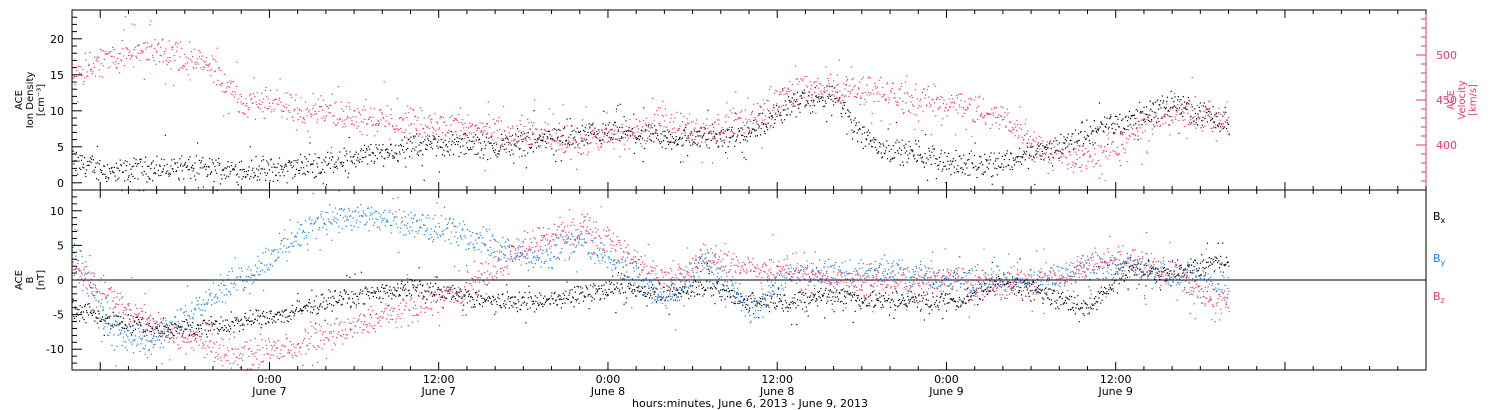 This screenshot has height=410, width=1500. What do you see at coordinates (1451, 100) in the screenshot?
I see `velocity-axis-label-line: ACE` at bounding box center [1451, 100].